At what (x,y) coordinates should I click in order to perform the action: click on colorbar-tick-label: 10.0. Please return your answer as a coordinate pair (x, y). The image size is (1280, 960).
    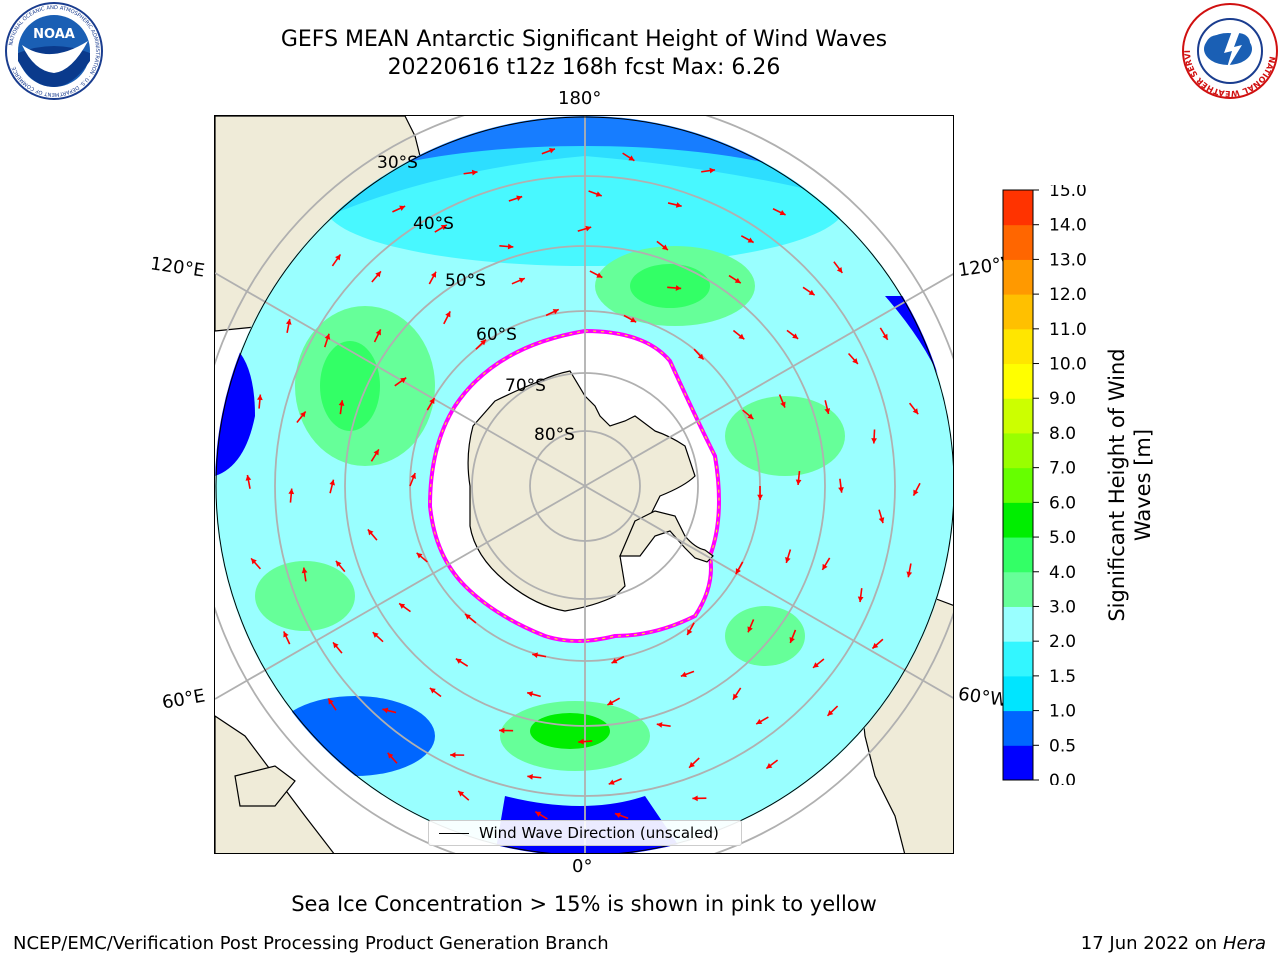
    Looking at the image, I should click on (1068, 365).